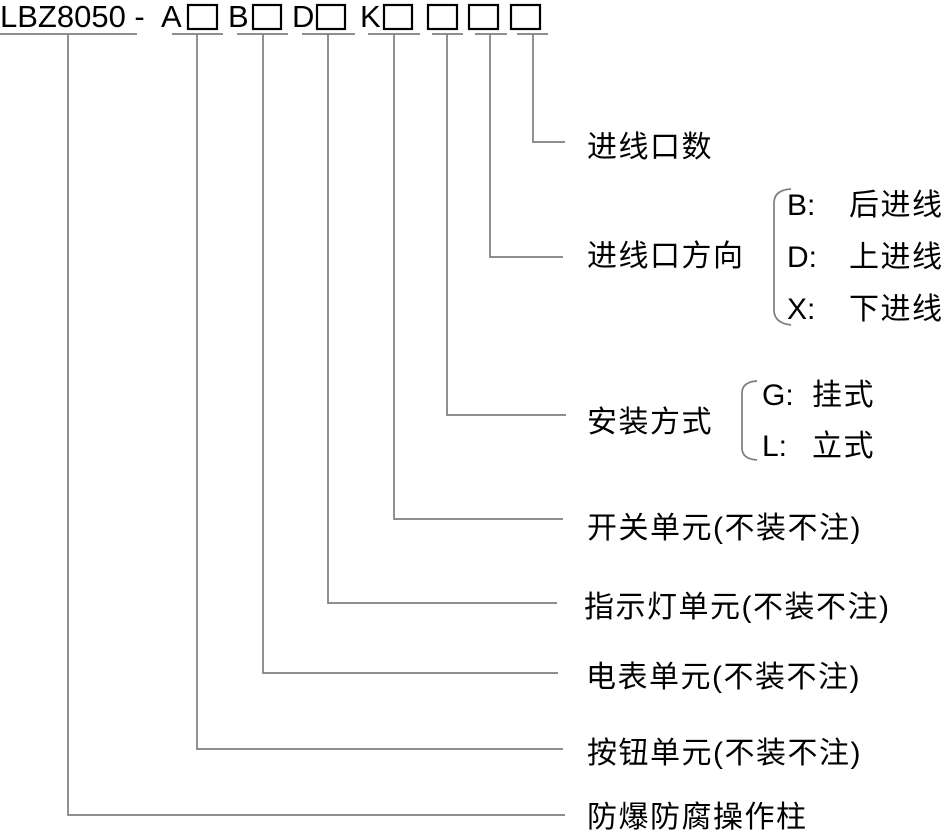 The image size is (950, 834). I want to click on option-inlet-direction-b: B: 后进线, so click(865, 206).